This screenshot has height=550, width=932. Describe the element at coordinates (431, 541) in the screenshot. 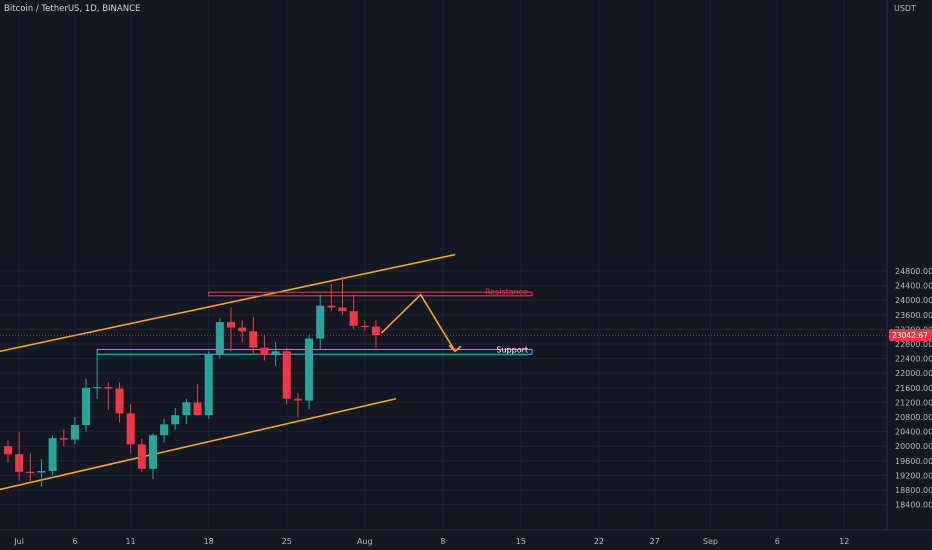

I see `time-axis: Jul 6 11 18 25 Aug 8 15 22 27 Sep 6 12` at that location.